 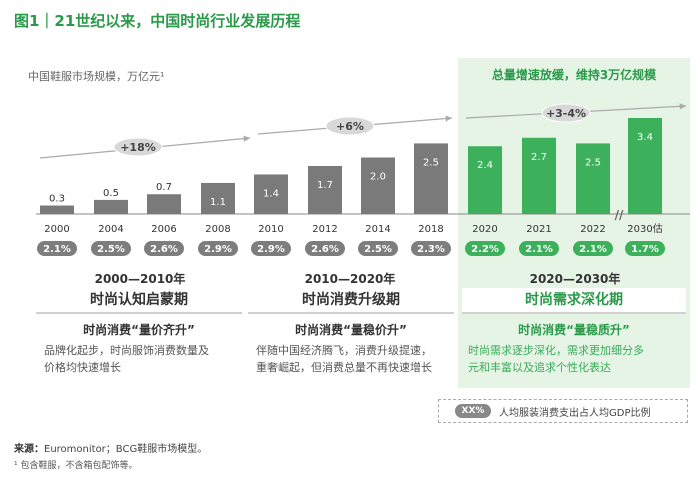 I want to click on x-tick-label: 2022, so click(x=592, y=229).